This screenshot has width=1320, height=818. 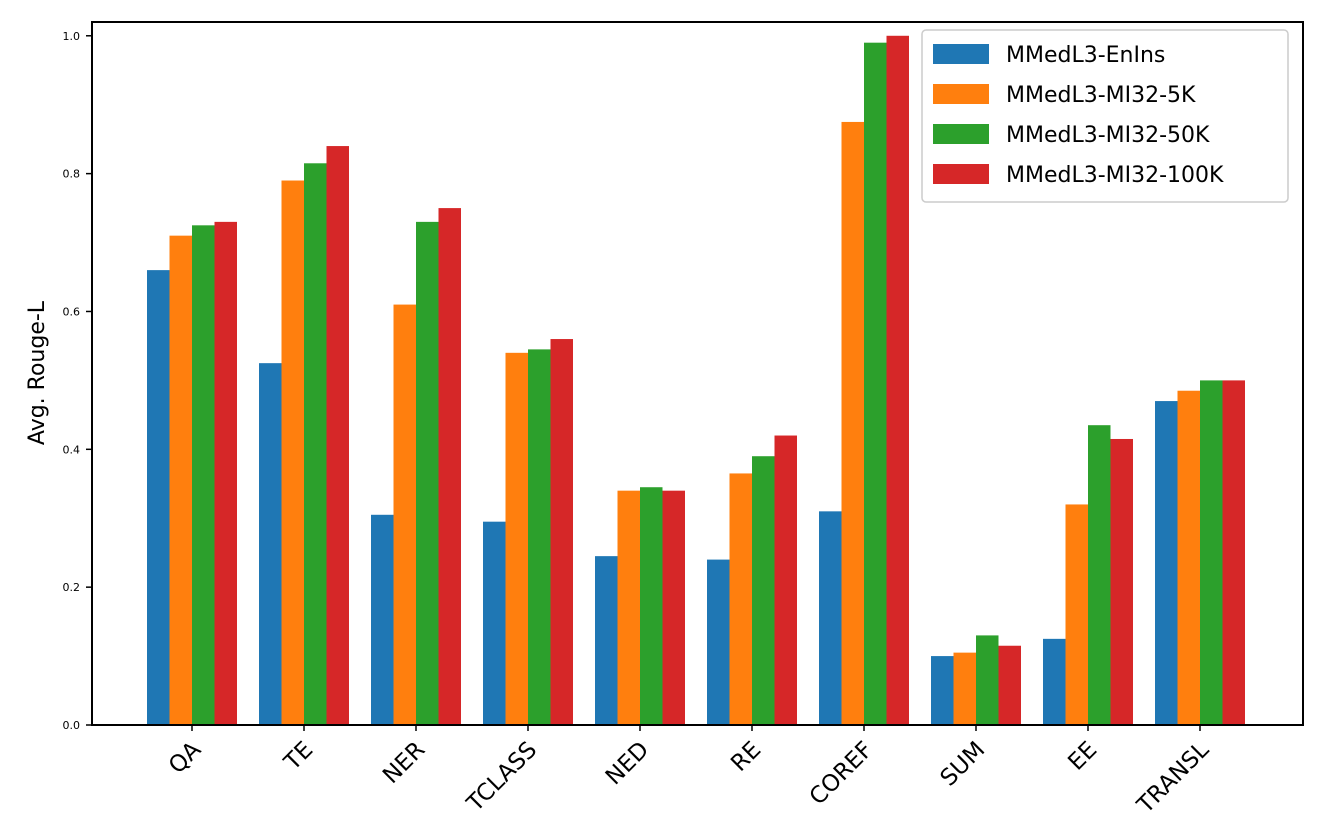 I want to click on x-tick-label-transl: TRANSL, so click(x=1173, y=777).